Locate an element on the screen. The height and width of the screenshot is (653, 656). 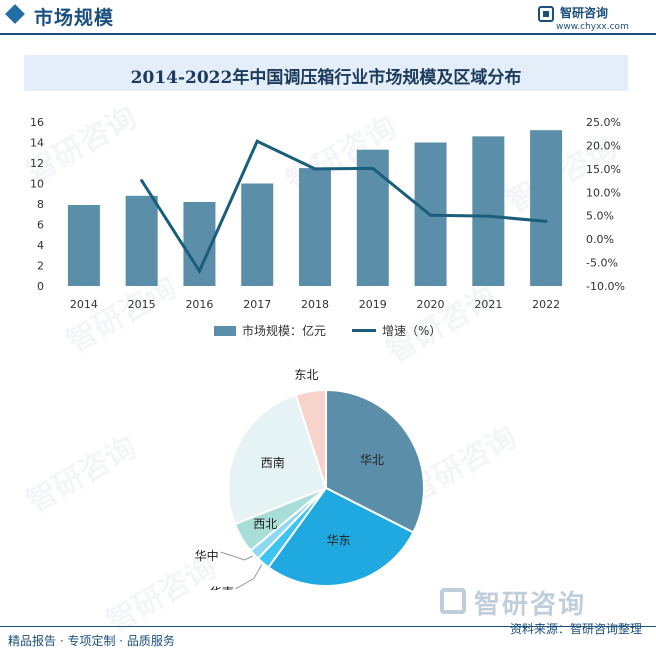
y-right-tick-label: -10.0% is located at coordinates (605, 286).